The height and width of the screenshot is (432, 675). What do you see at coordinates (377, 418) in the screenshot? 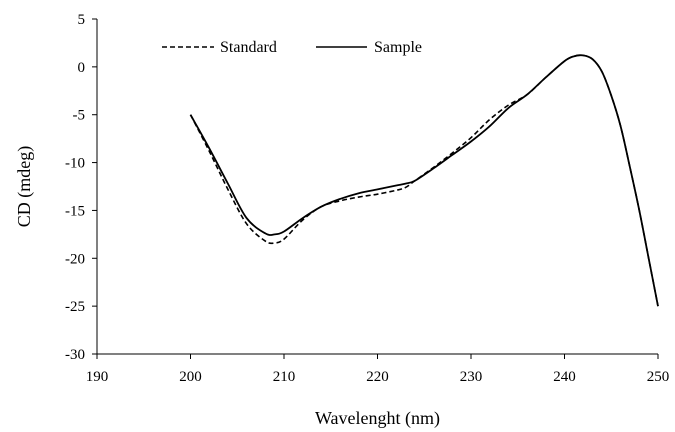
I see `x-axis-label: Wavelenght (nm)` at bounding box center [377, 418].